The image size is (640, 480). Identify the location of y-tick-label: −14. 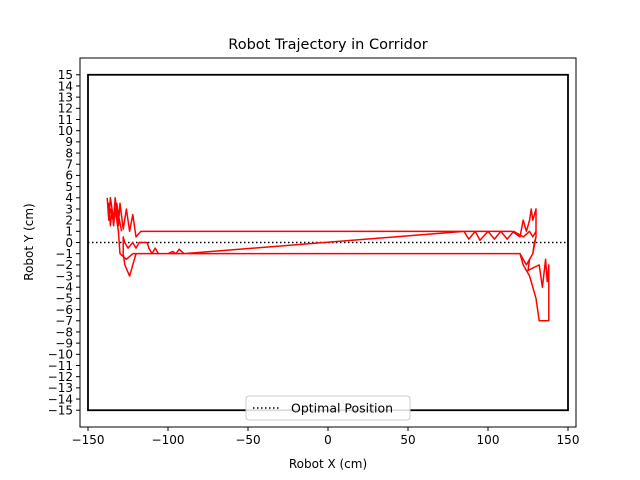
(60, 399).